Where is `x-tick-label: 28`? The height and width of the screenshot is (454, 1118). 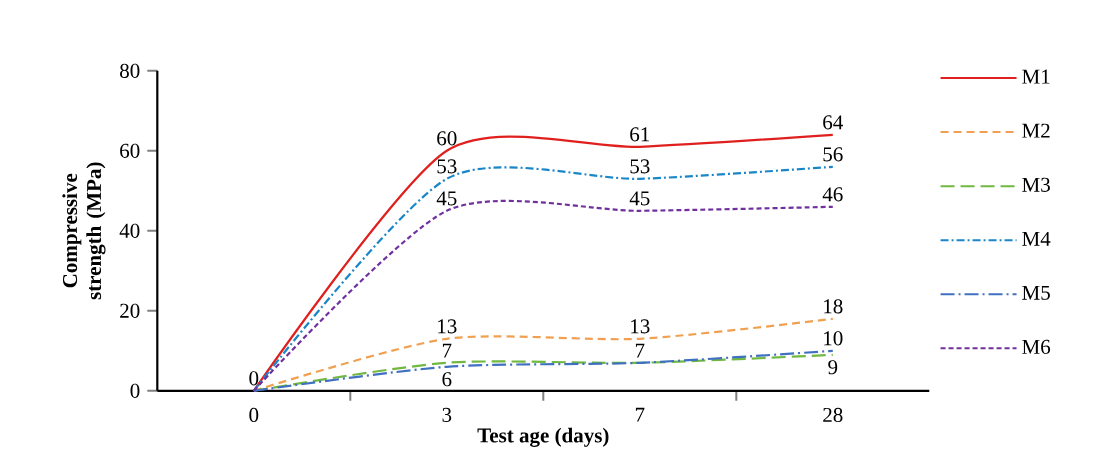
x-tick-label: 28 is located at coordinates (833, 415).